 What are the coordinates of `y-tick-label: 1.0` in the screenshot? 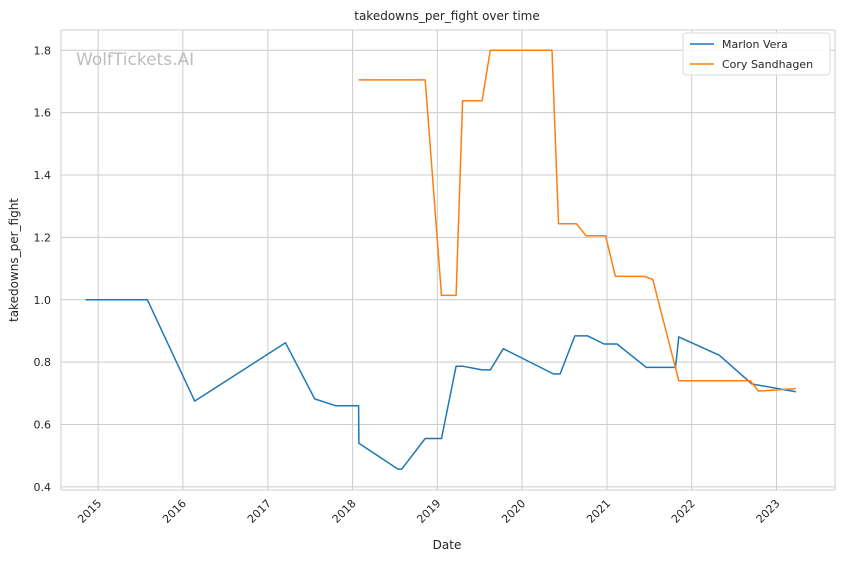 It's located at (43, 300).